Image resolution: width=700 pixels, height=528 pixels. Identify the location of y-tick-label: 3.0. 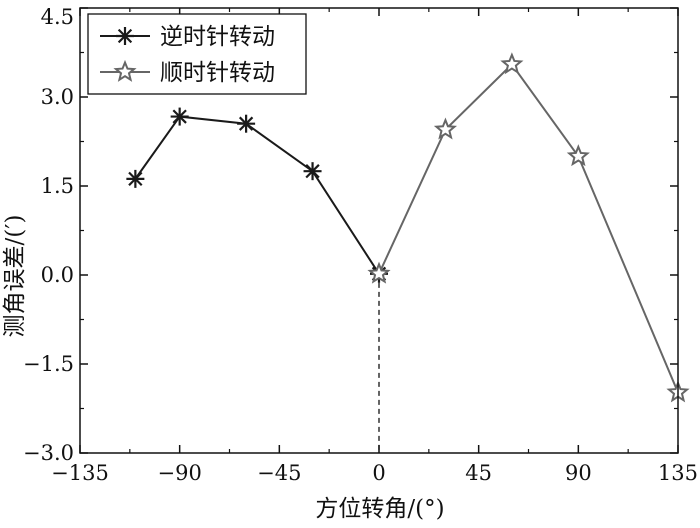
(57, 97).